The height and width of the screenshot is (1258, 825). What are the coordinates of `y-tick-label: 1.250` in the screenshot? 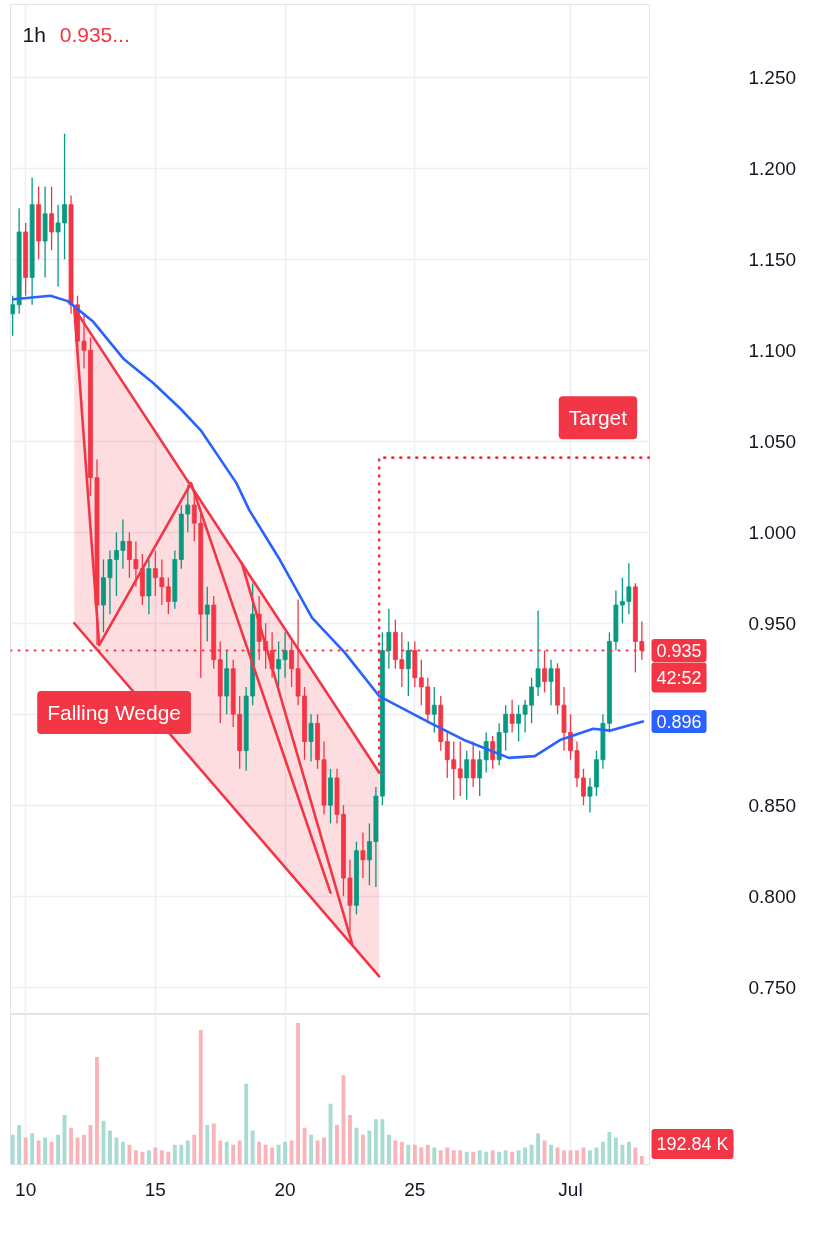 It's located at (772, 77).